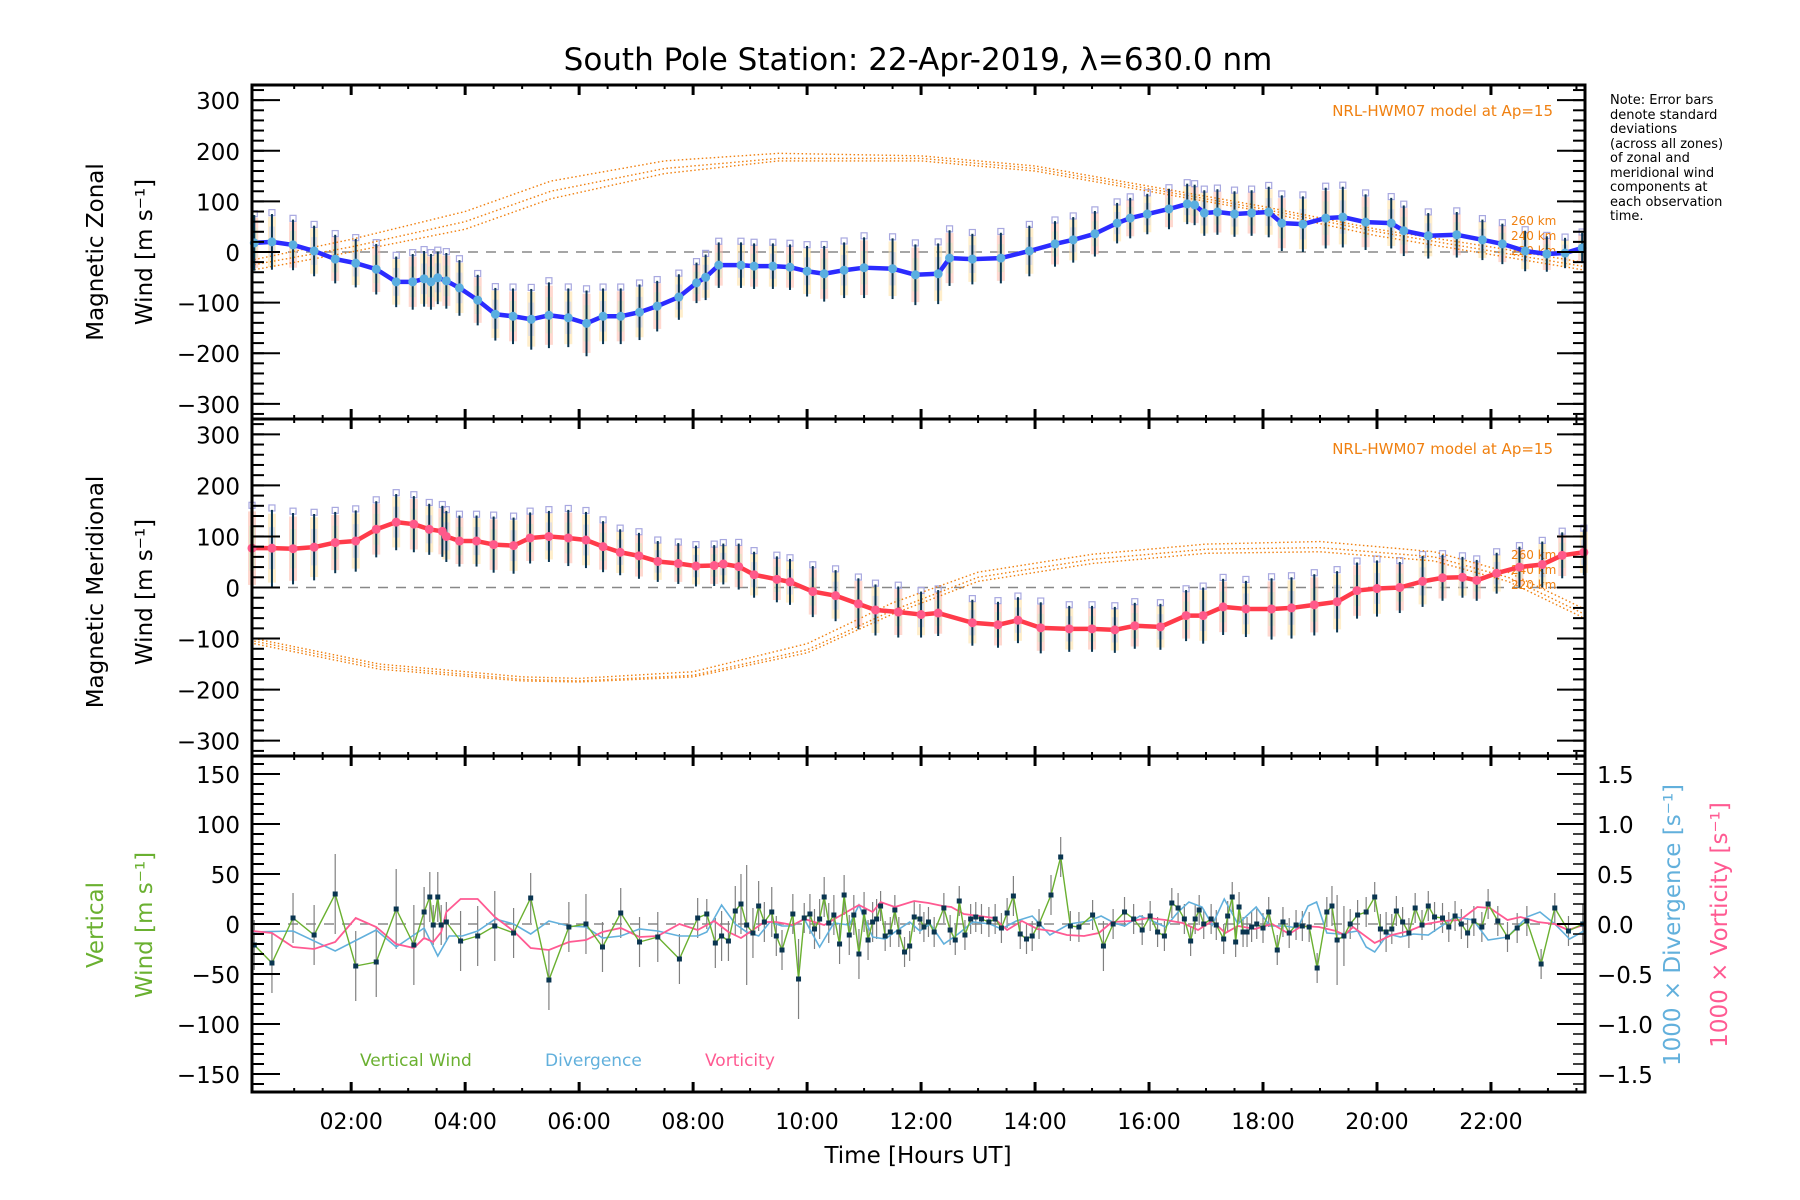 Image resolution: width=1800 pixels, height=1200 pixels. What do you see at coordinates (1615, 776) in the screenshot?
I see `y2-tick-label: 1.5` at bounding box center [1615, 776].